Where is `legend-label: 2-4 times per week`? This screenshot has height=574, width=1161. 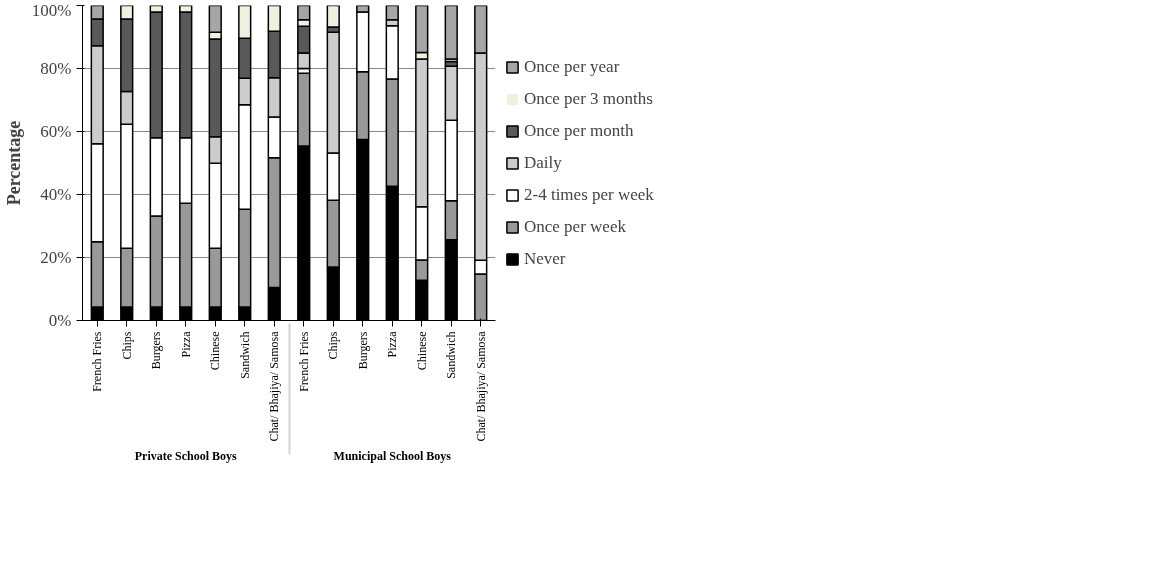
legend-label: 2-4 times per week is located at coordinates (589, 194).